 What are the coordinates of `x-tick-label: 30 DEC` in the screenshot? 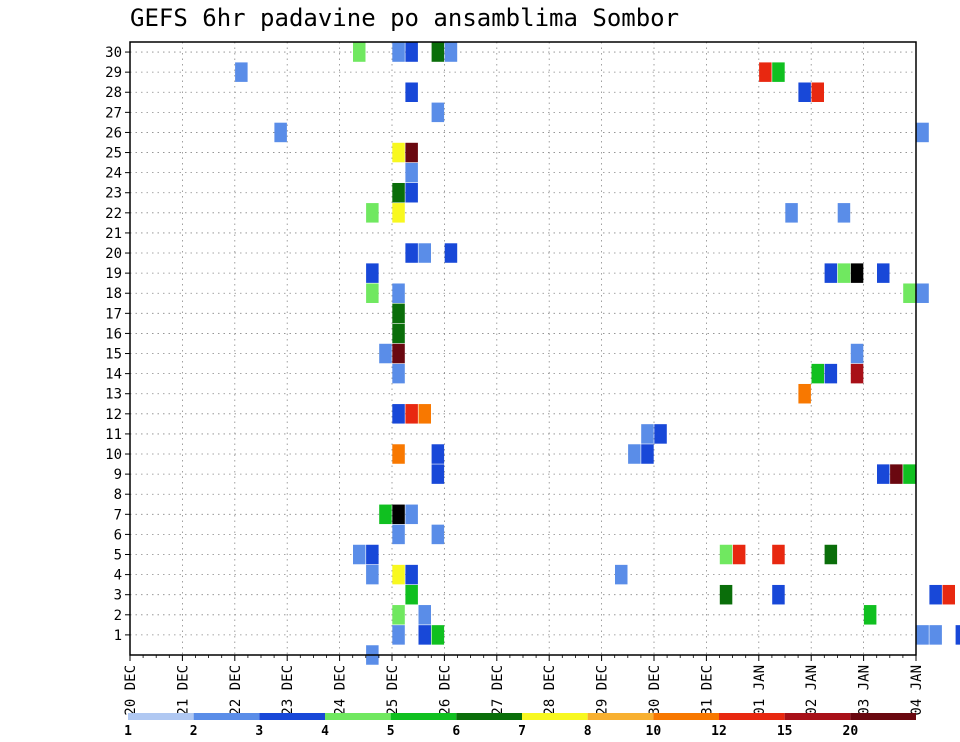 It's located at (655, 690).